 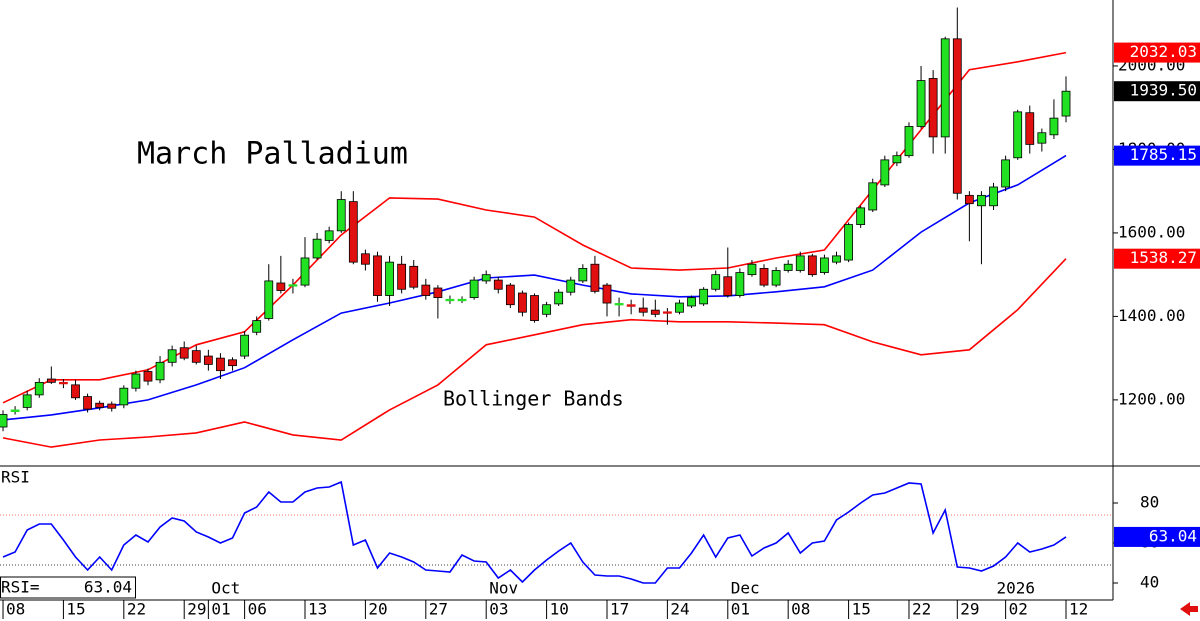 What do you see at coordinates (1149, 582) in the screenshot?
I see `y-tick-label: 40` at bounding box center [1149, 582].